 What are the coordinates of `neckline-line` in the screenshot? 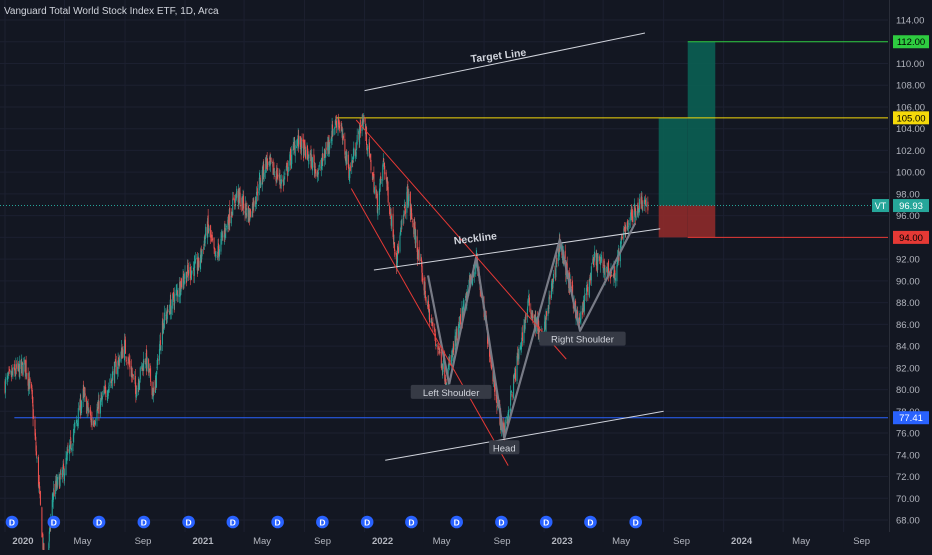 It's located at (517, 249).